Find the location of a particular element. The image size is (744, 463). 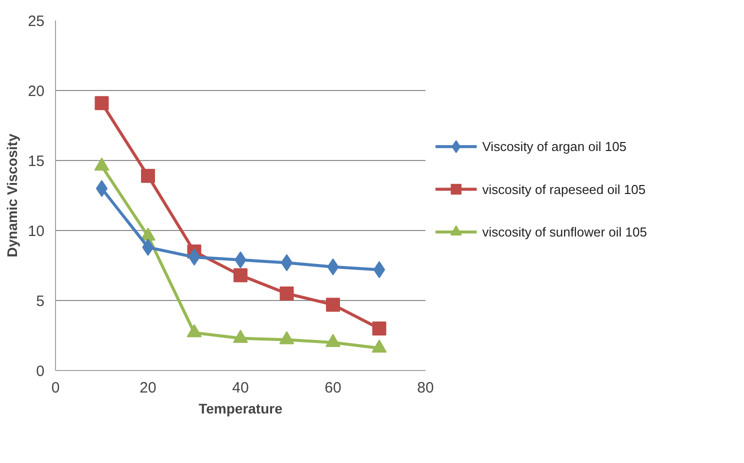

x-tick-label: 60 is located at coordinates (333, 388).